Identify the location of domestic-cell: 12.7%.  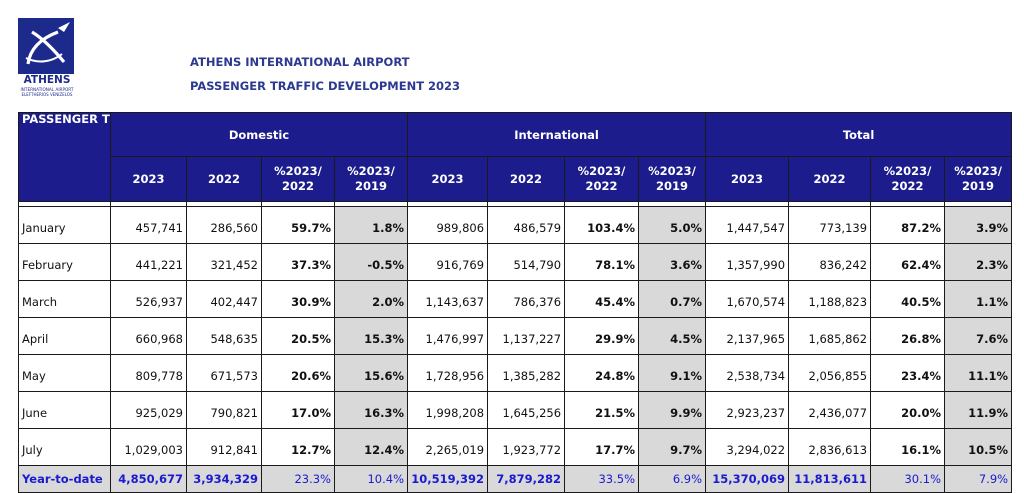
(298, 447).